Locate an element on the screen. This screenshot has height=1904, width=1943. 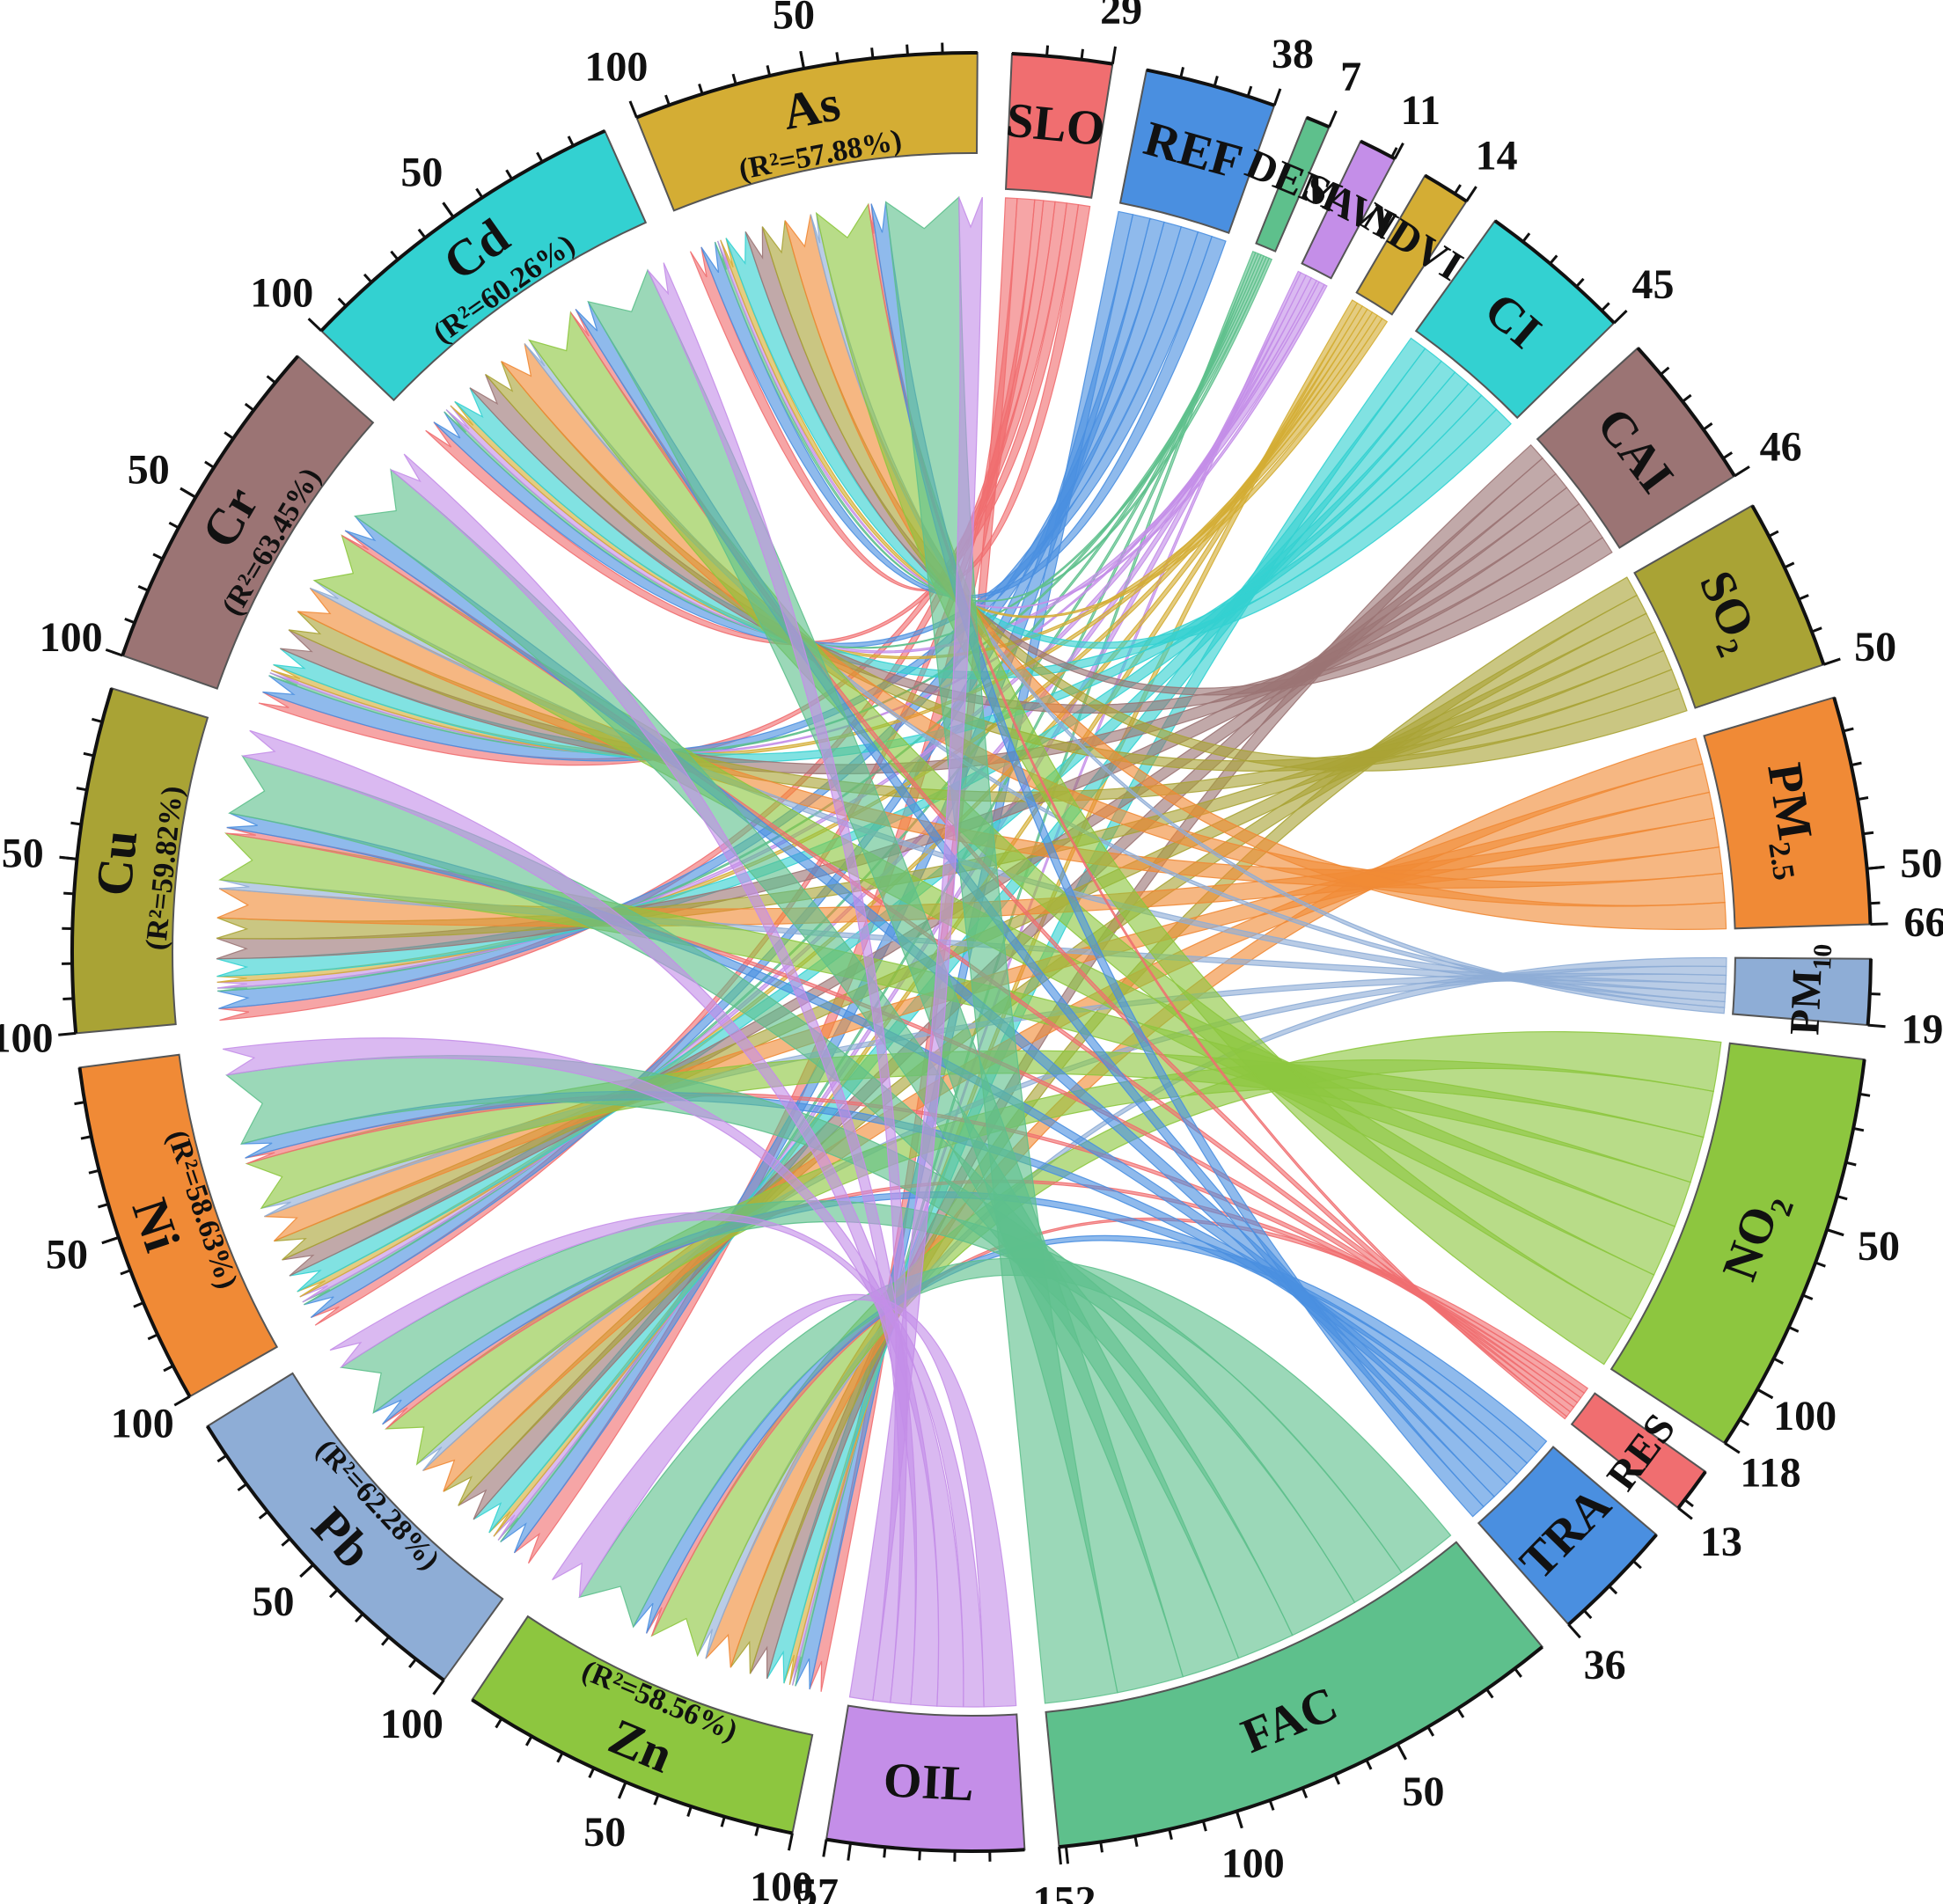
tick-savi is located at coordinates (1394, 152).